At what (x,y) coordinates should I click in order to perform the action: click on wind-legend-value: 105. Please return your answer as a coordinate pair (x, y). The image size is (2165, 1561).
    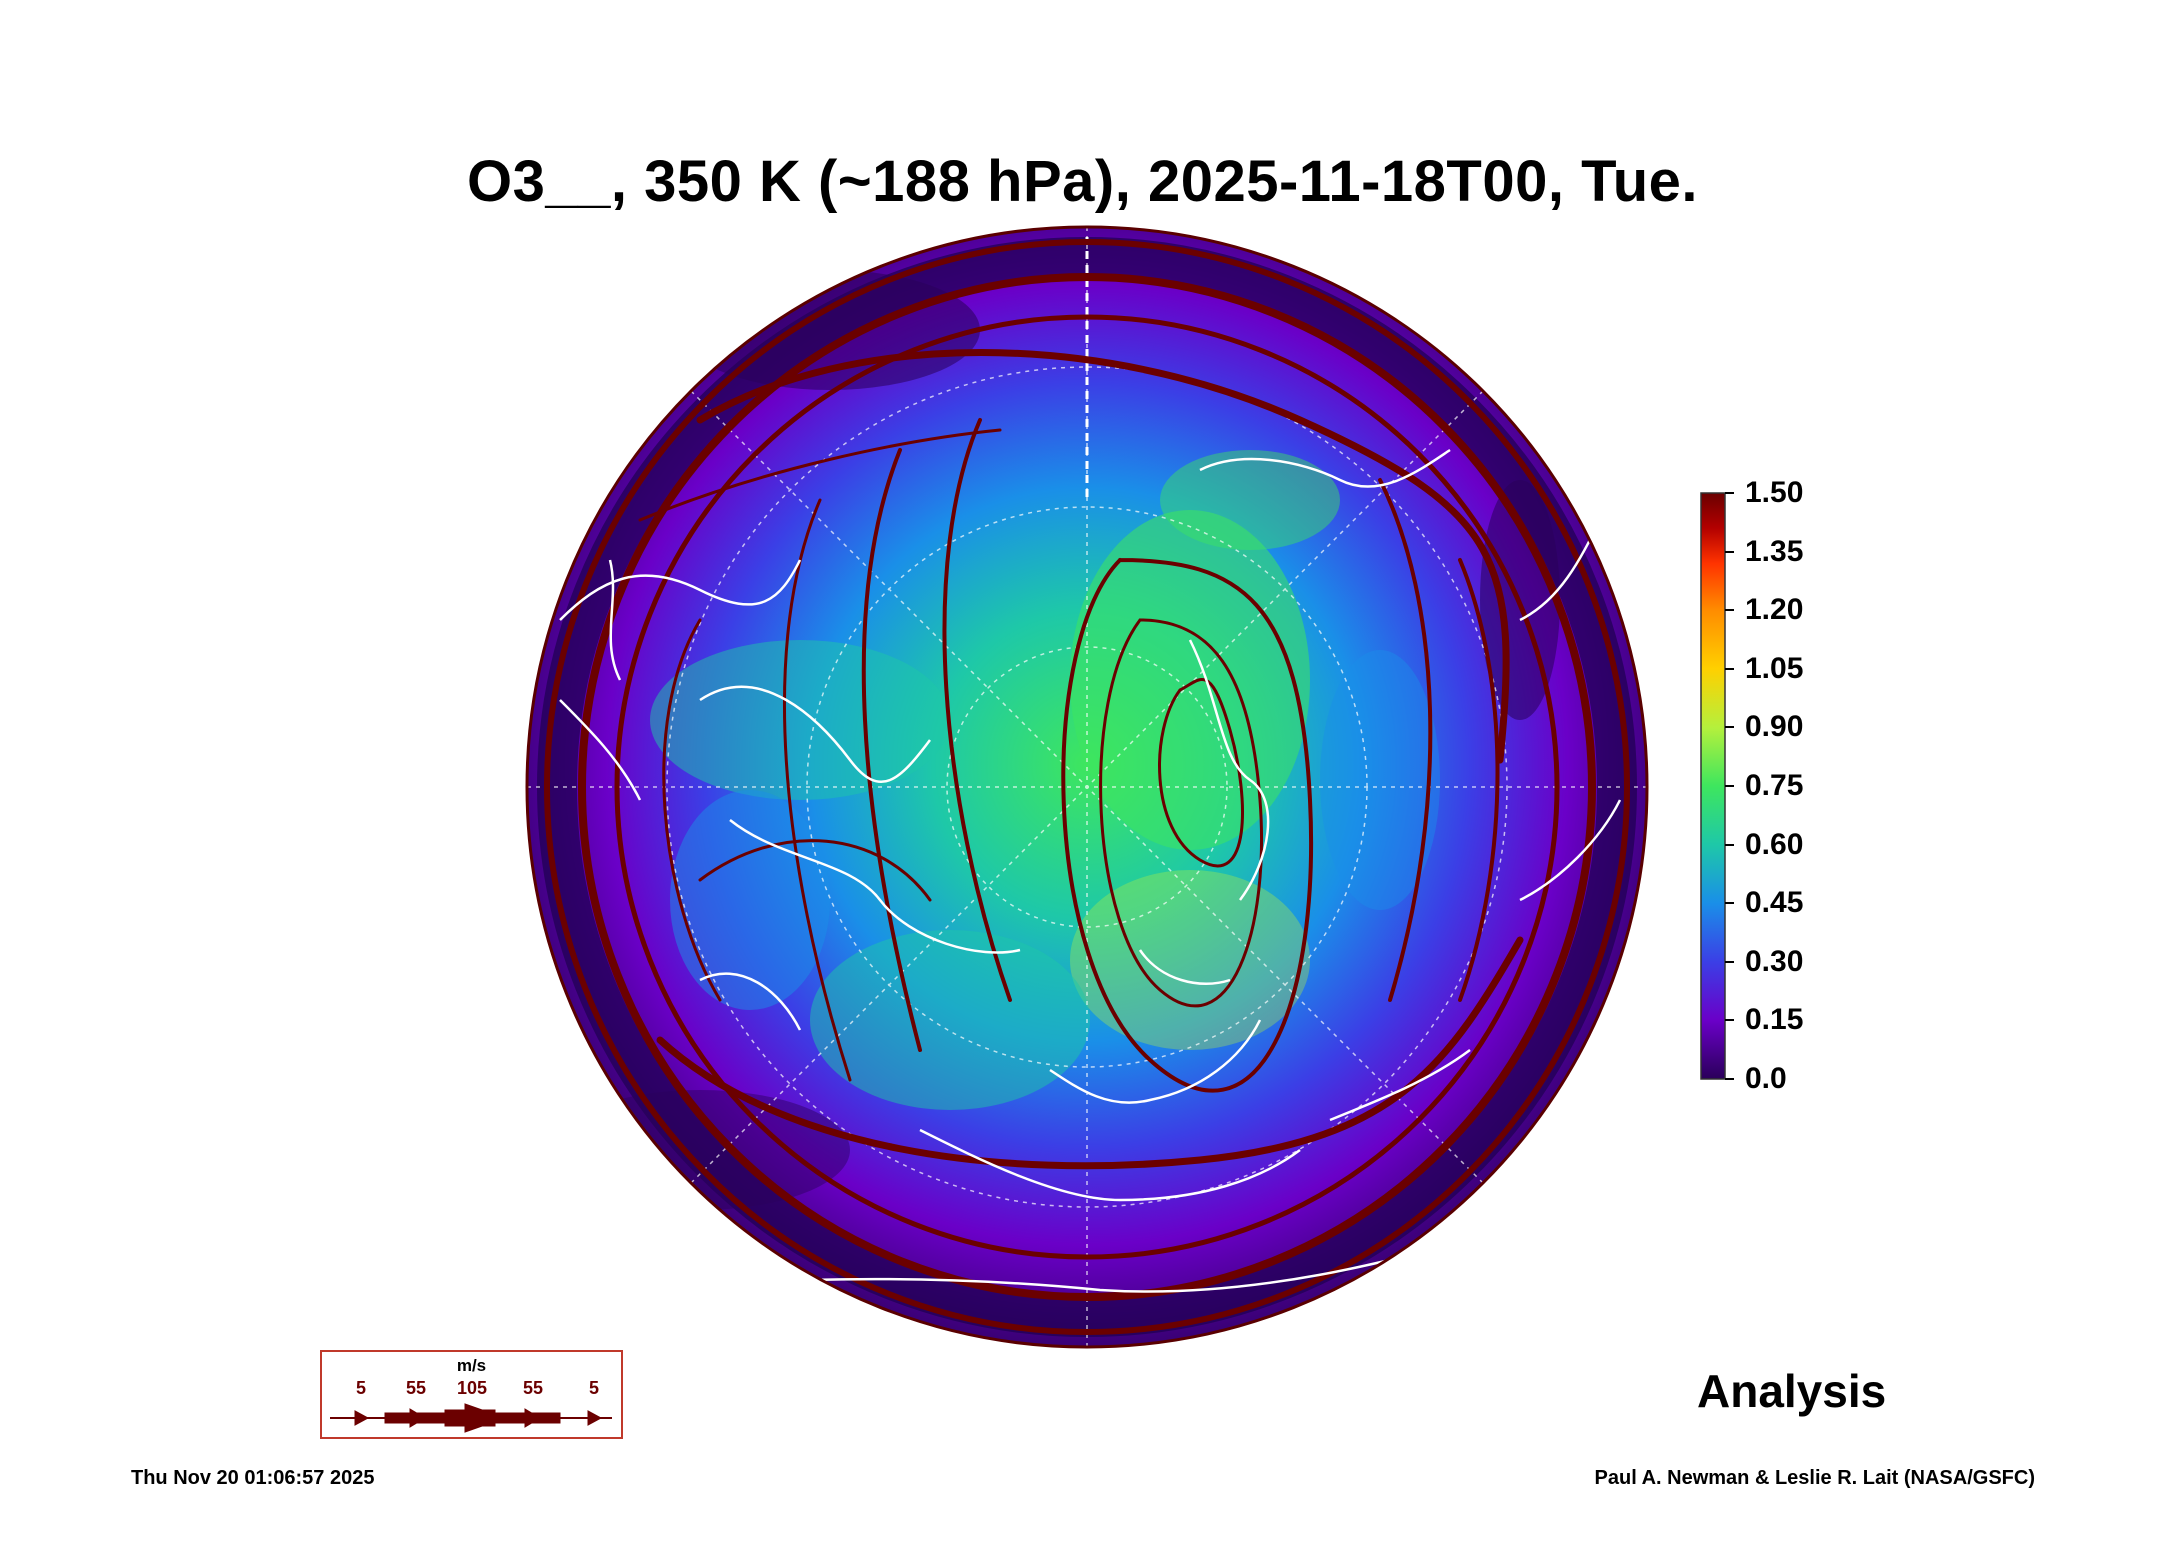
    Looking at the image, I should click on (472, 1388).